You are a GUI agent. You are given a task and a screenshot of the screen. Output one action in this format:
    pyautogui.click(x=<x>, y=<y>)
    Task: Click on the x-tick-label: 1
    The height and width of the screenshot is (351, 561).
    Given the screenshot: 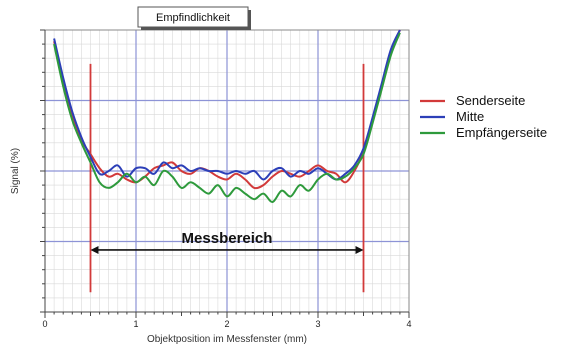 What is the action you would take?
    pyautogui.click(x=135, y=324)
    